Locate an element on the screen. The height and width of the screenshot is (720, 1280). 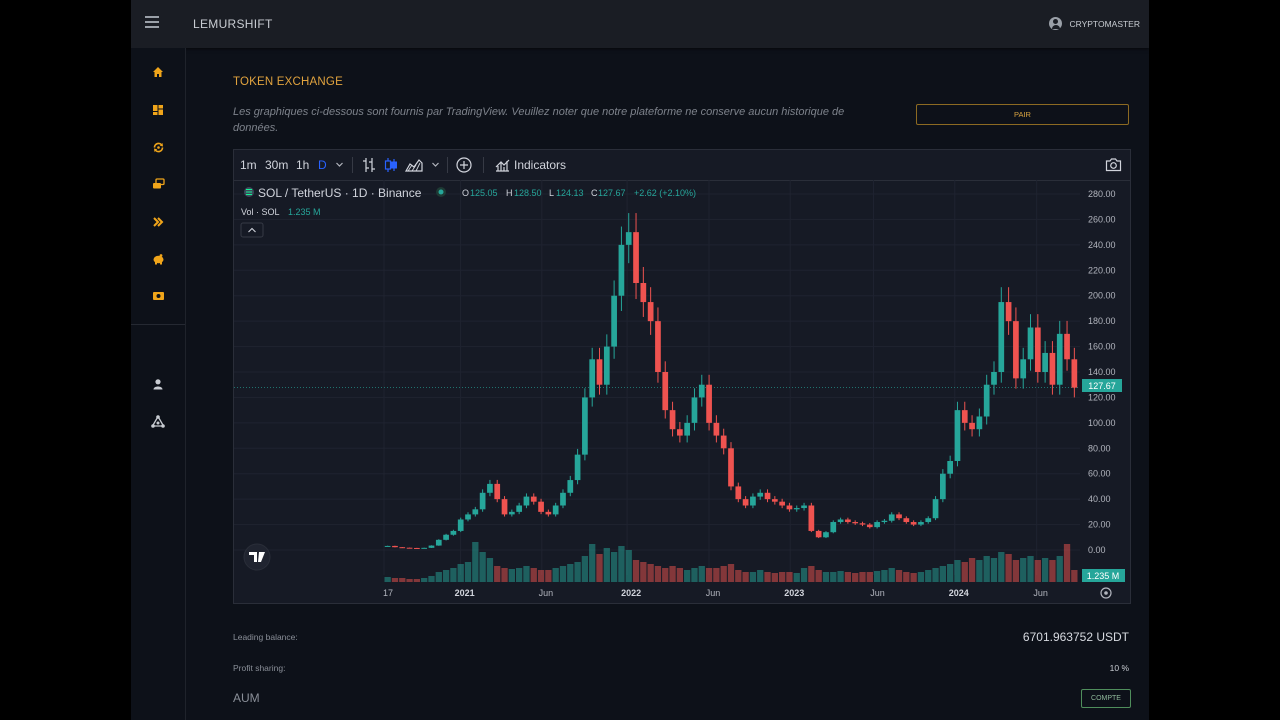
chevrons-right-icon is located at coordinates (158, 222).